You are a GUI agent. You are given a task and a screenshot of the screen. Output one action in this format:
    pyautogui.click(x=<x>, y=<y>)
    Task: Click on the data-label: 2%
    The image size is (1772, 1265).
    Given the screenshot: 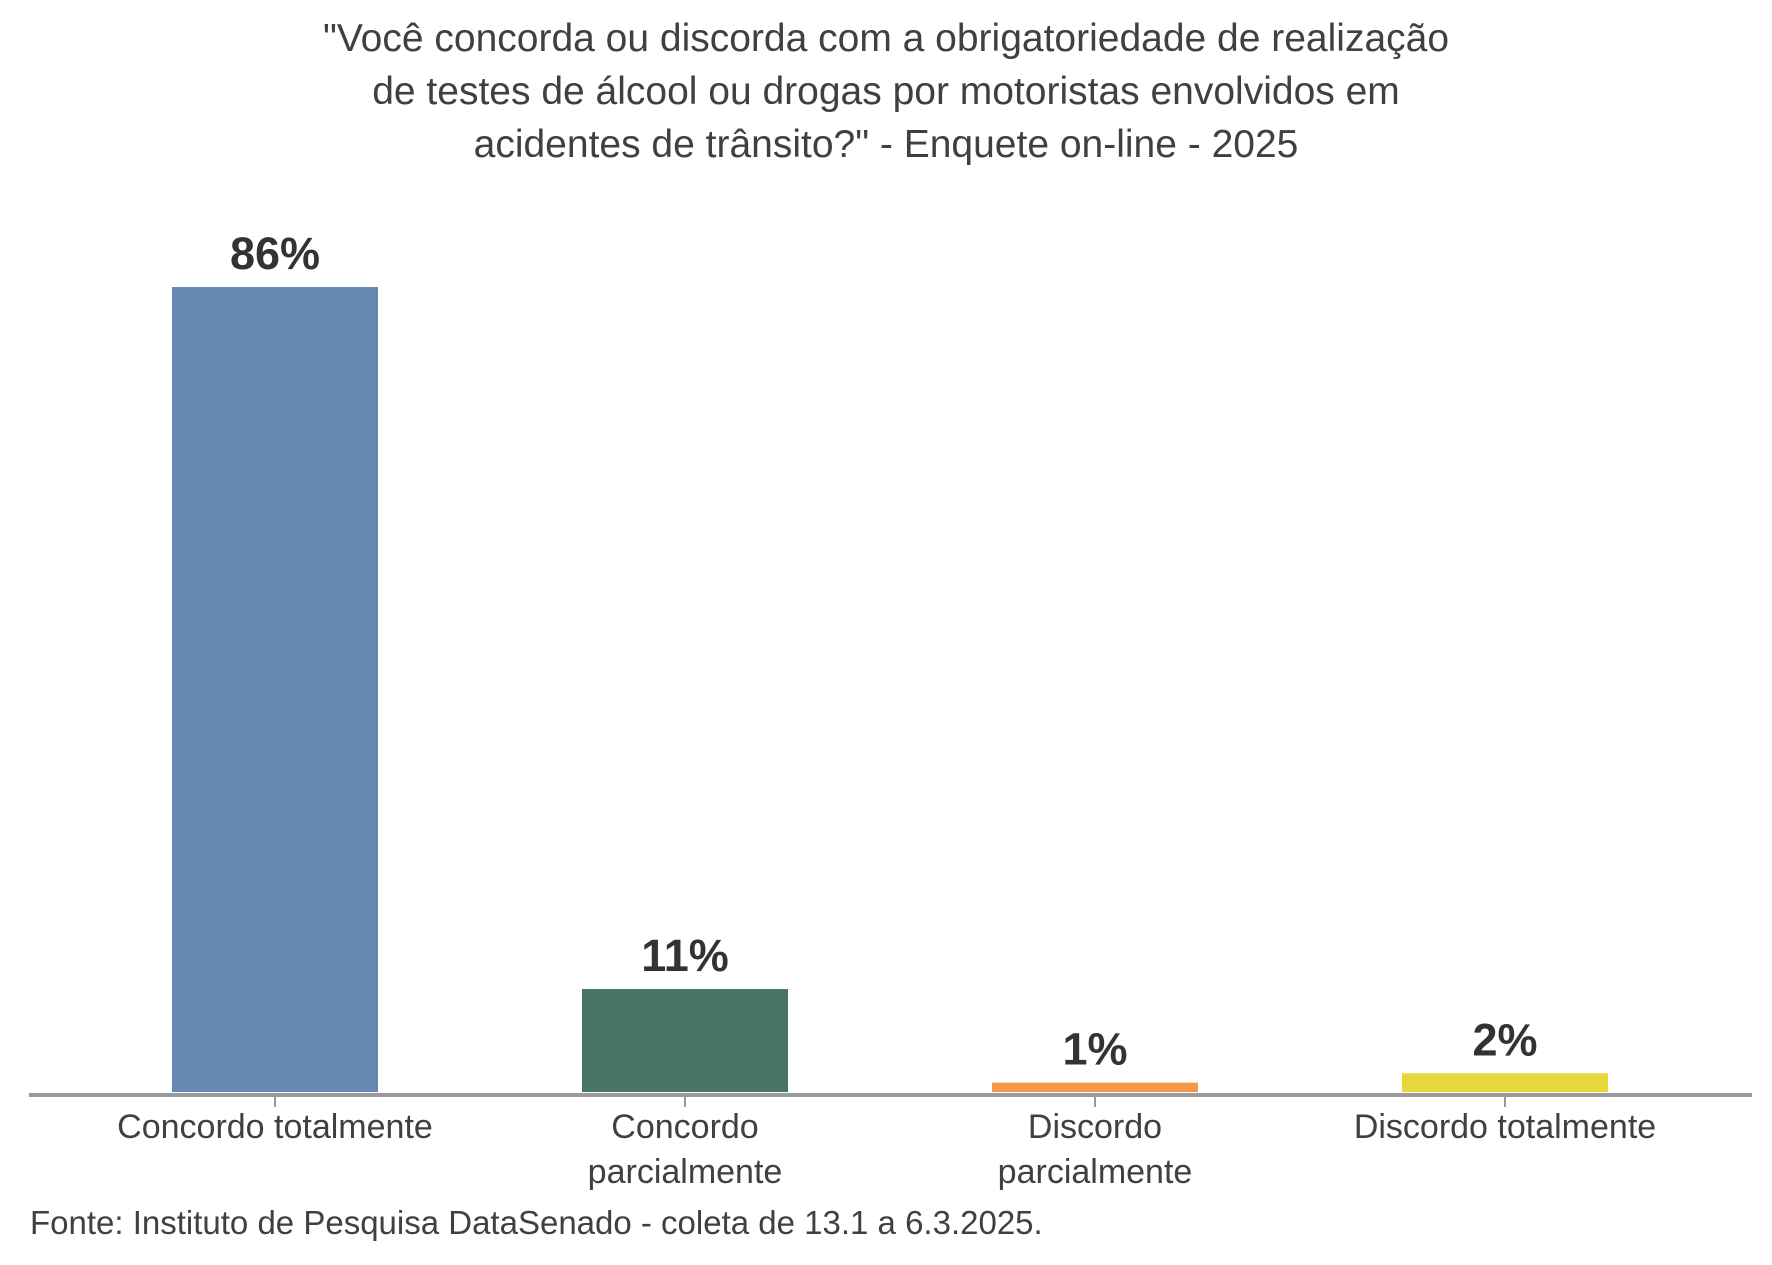 What is the action you would take?
    pyautogui.click(x=1504, y=1039)
    